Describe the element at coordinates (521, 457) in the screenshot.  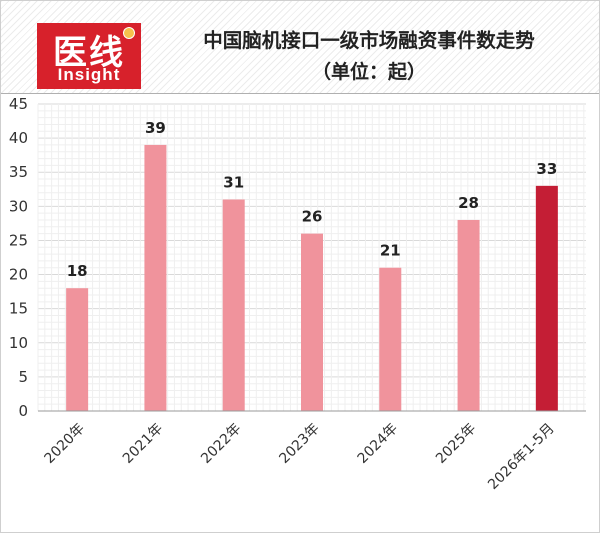
I see `x-tick-label: 2026年1-5月` at that location.